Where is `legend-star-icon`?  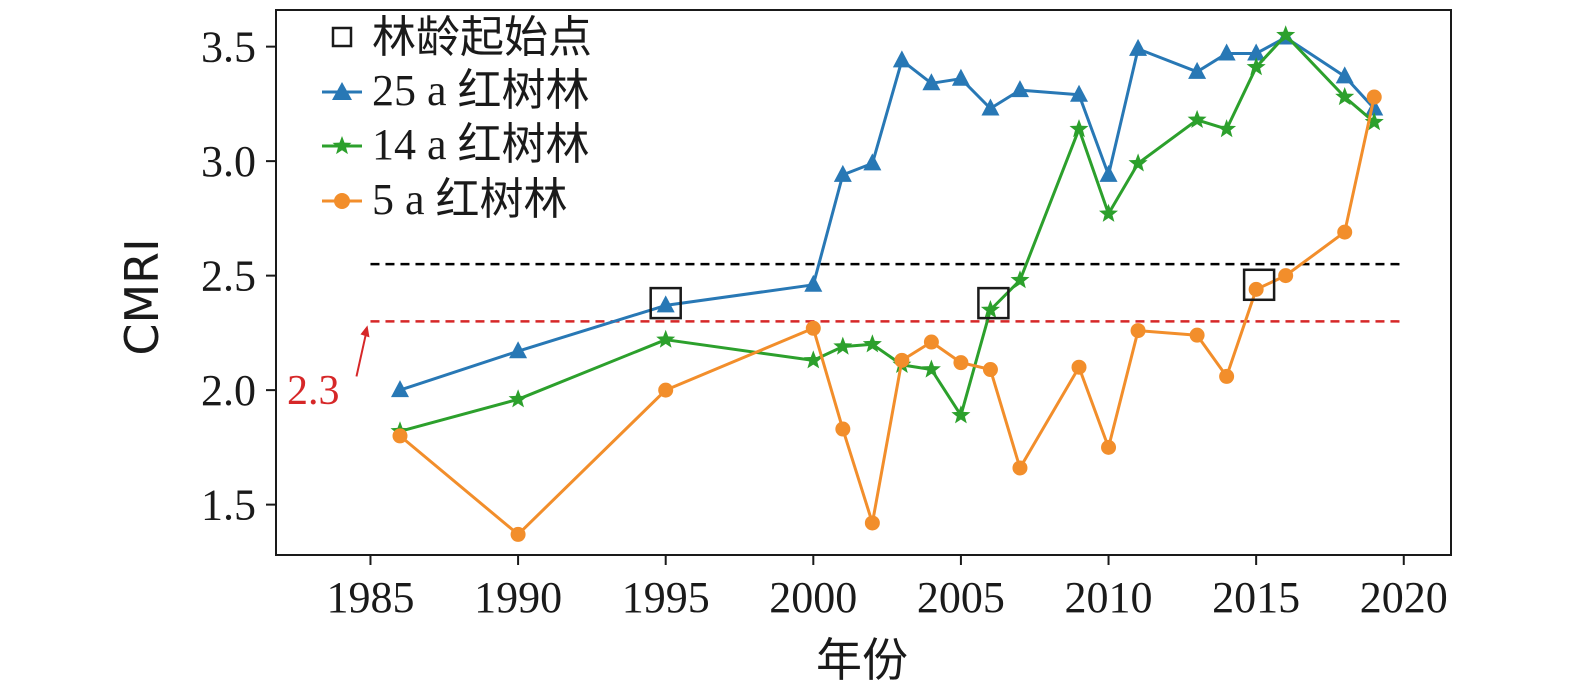
legend-star-icon is located at coordinates (342, 145).